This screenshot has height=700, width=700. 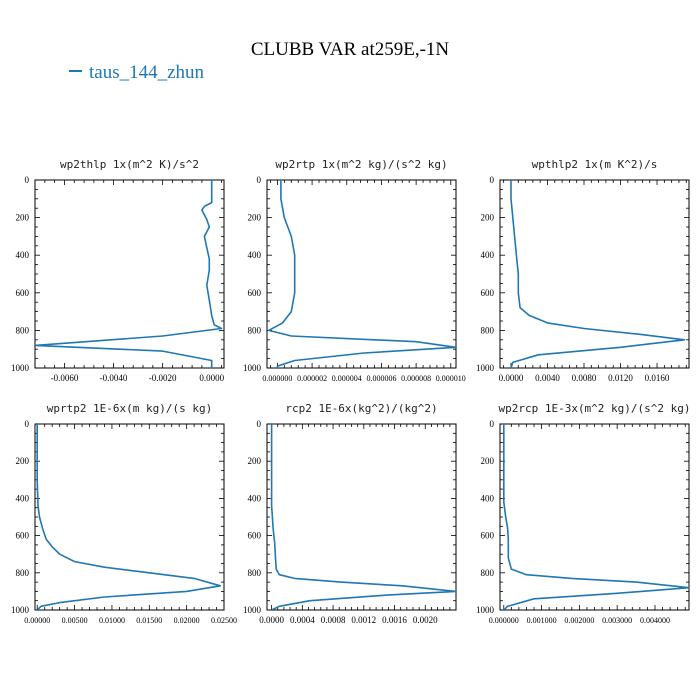 I want to click on panel-title: wp2thlp 1x(m^2 K)/s^2, so click(x=129, y=164).